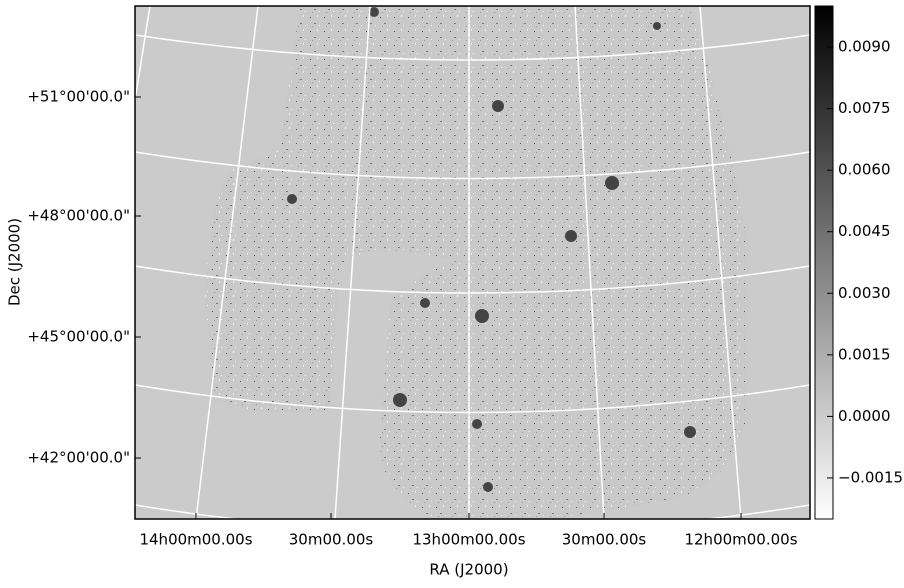 The width and height of the screenshot is (904, 588). Describe the element at coordinates (78, 458) in the screenshot. I see `y-tick-label: +42°00'00.0"` at that location.